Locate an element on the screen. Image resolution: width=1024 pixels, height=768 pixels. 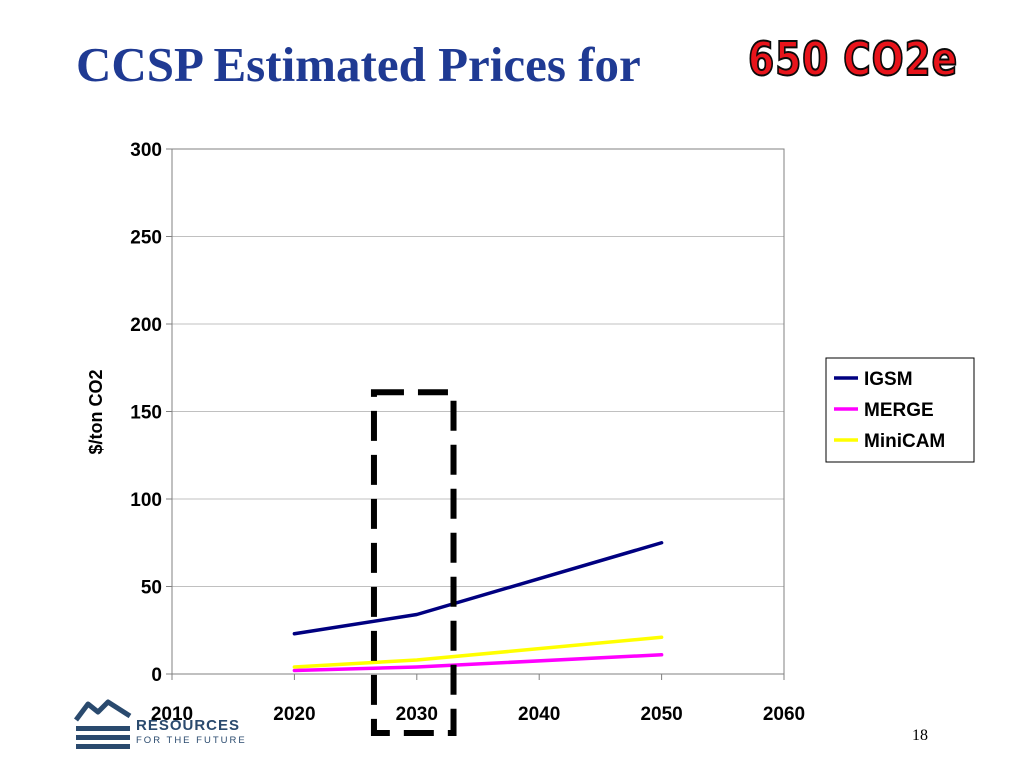
y-tick-label: 300 is located at coordinates (146, 150).